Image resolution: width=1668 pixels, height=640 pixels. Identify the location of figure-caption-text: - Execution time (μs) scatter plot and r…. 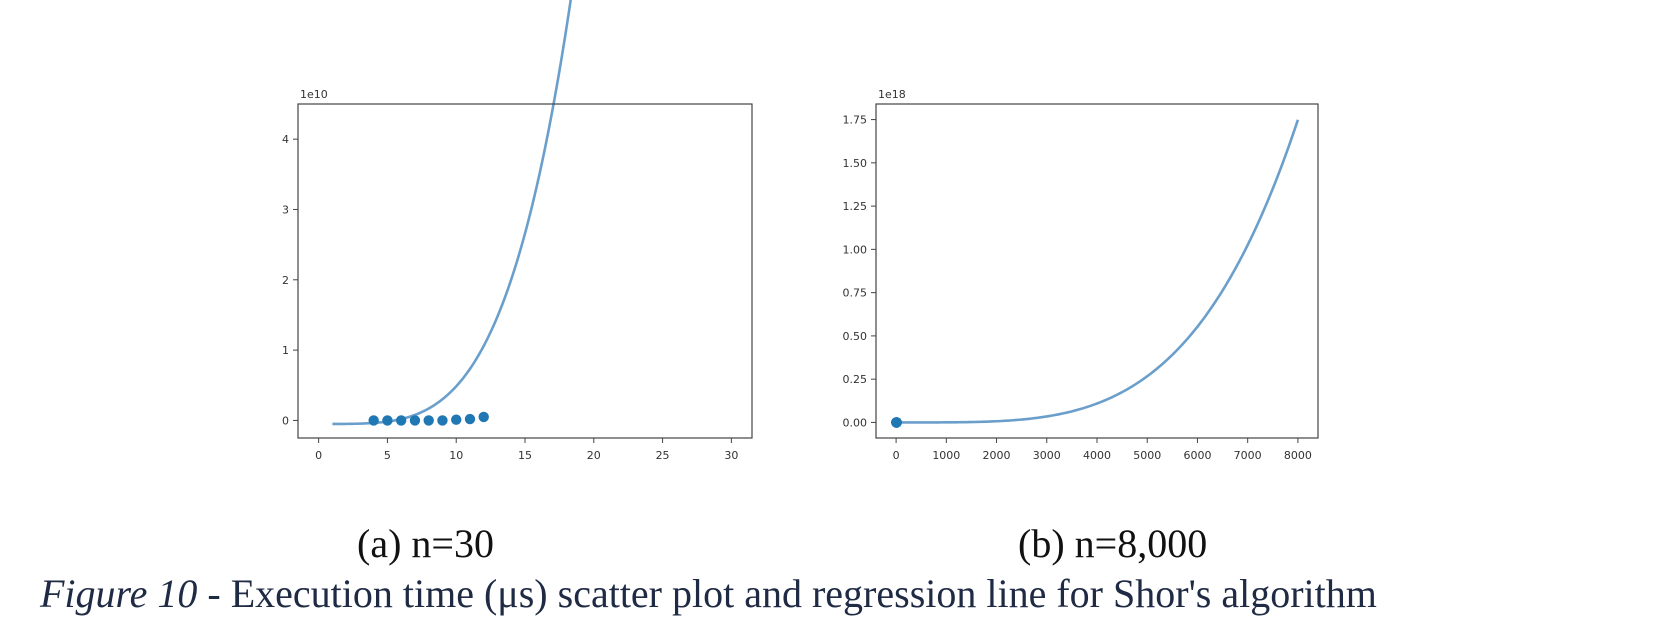
(787, 593).